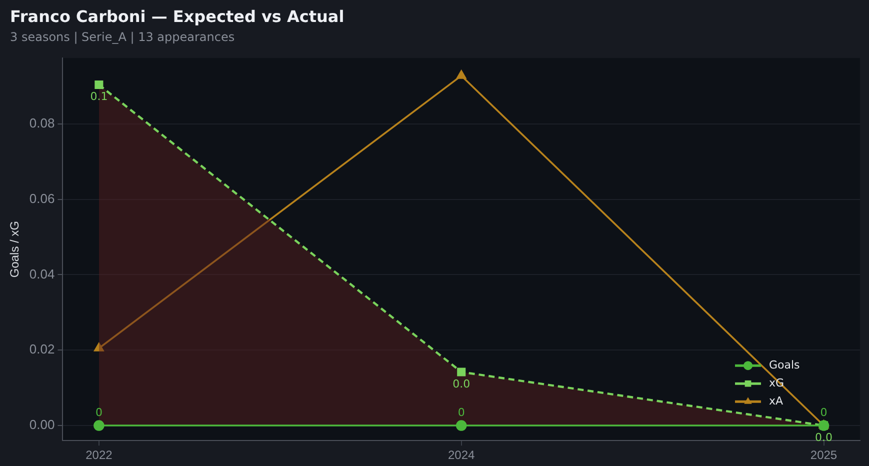  Describe the element at coordinates (15, 249) in the screenshot. I see `y-axis-title: Goals / xG` at that location.